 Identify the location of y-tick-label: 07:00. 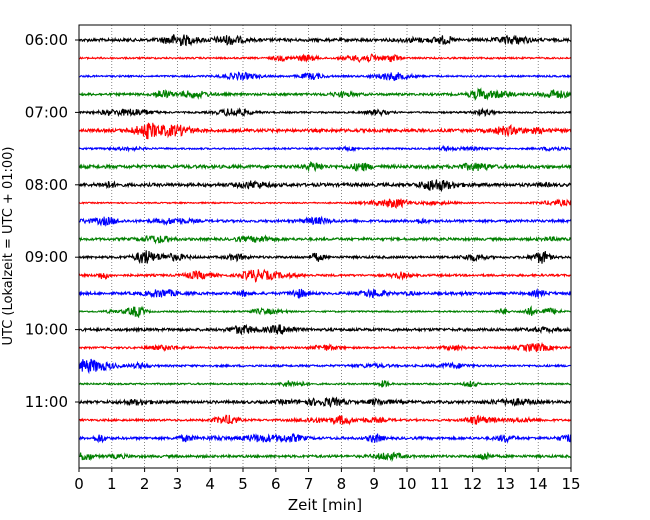
(46, 112).